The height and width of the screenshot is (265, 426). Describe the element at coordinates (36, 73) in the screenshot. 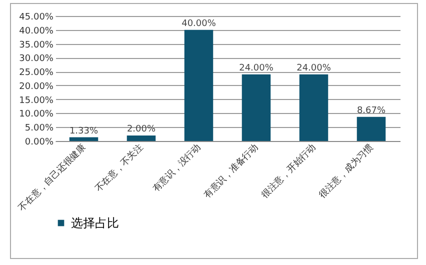

I see `y-tick-label: 25.00%` at that location.